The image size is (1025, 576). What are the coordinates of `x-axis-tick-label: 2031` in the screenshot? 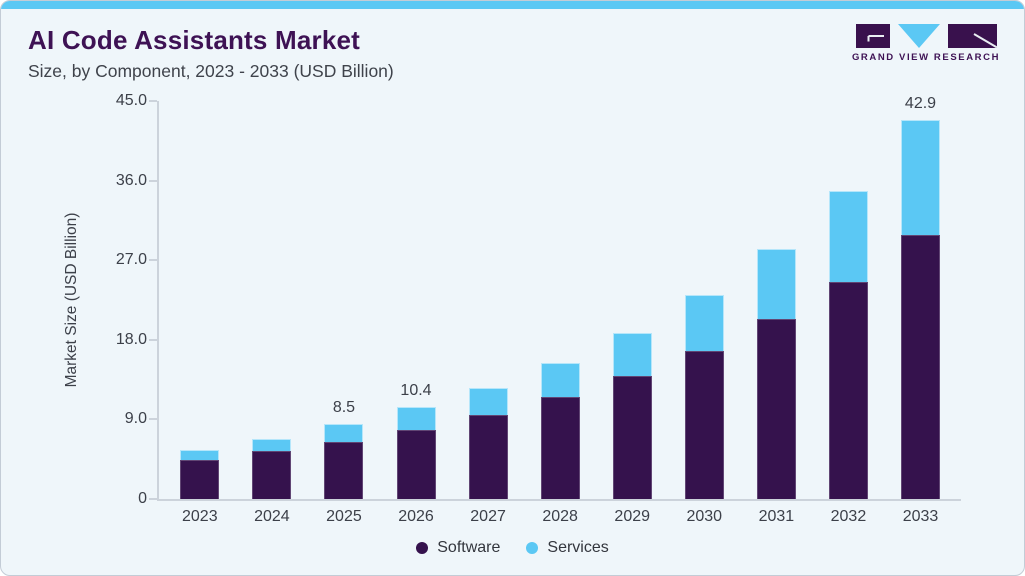 It's located at (776, 516).